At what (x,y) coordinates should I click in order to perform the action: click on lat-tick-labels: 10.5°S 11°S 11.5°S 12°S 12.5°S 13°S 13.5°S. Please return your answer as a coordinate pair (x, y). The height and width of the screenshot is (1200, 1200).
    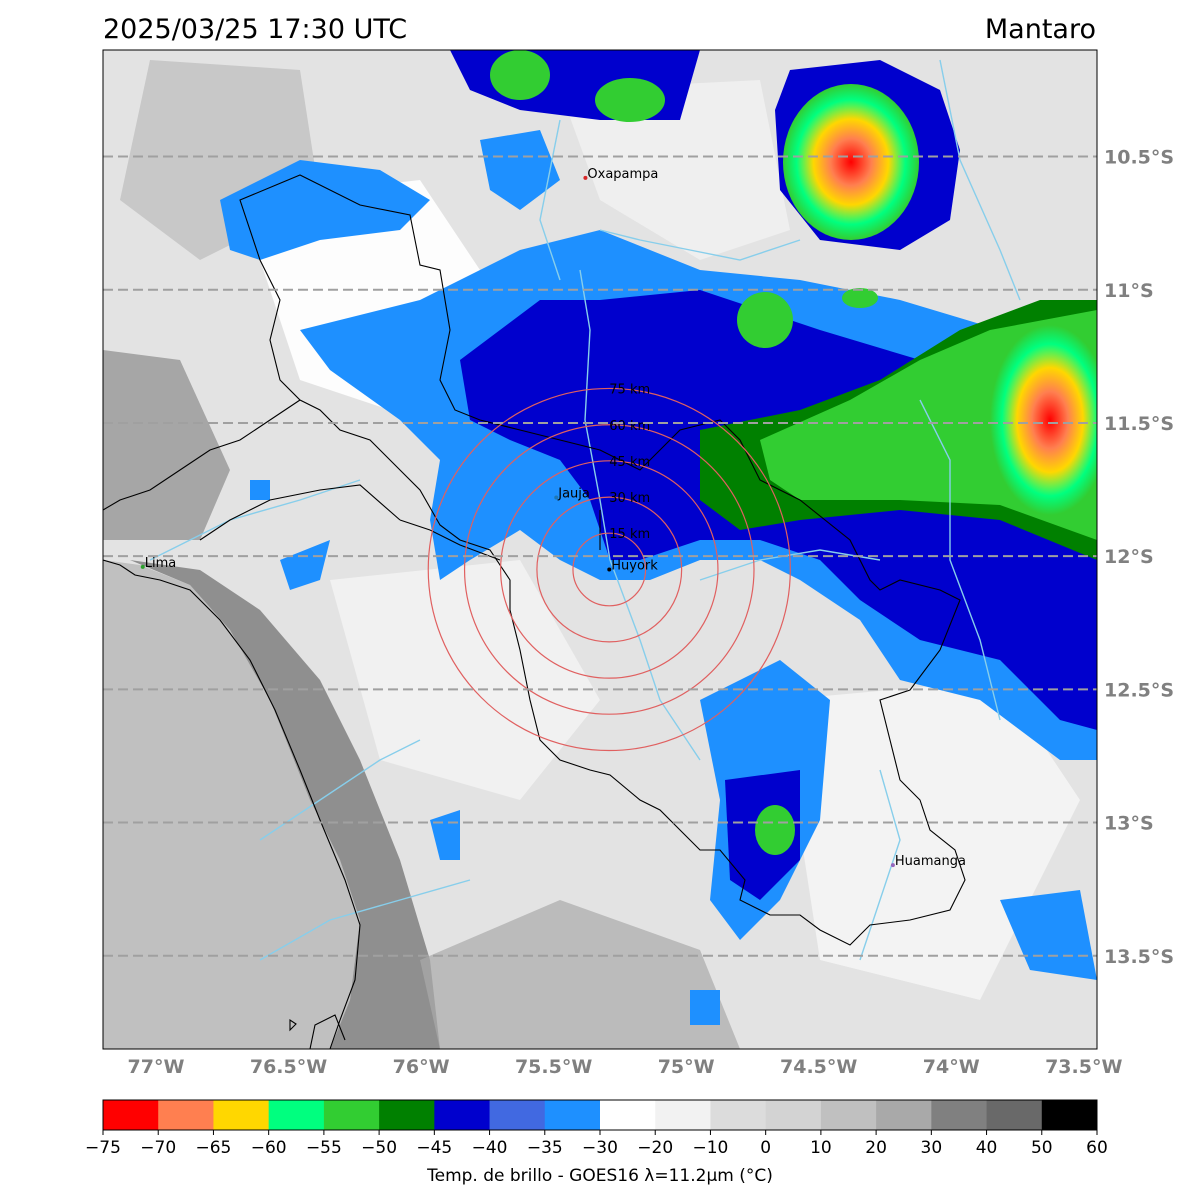
    Looking at the image, I should click on (1139, 557).